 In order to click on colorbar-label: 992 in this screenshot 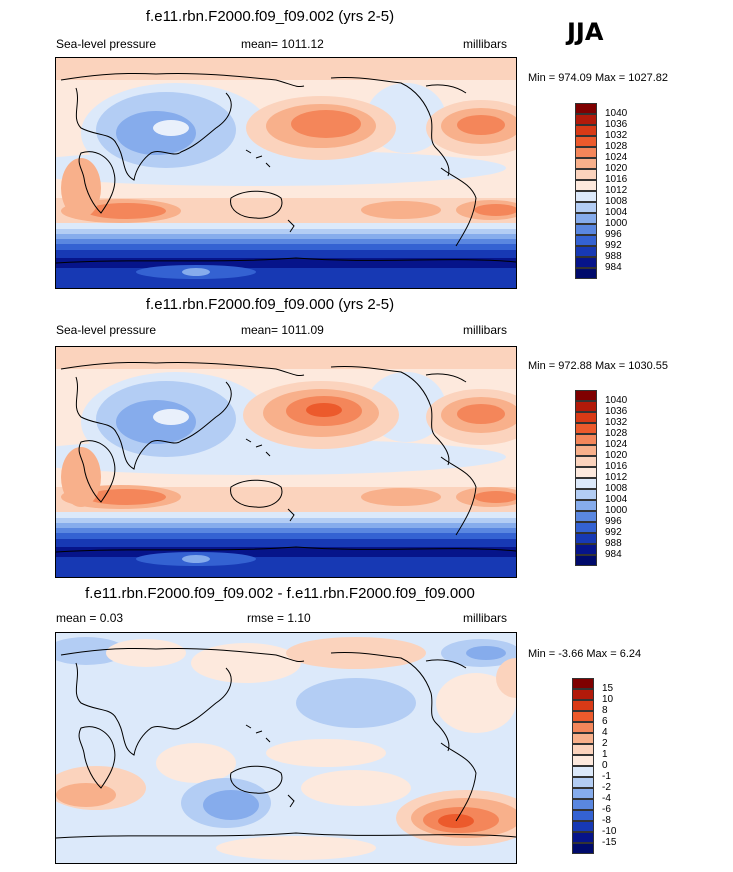, I will do `click(613, 245)`.